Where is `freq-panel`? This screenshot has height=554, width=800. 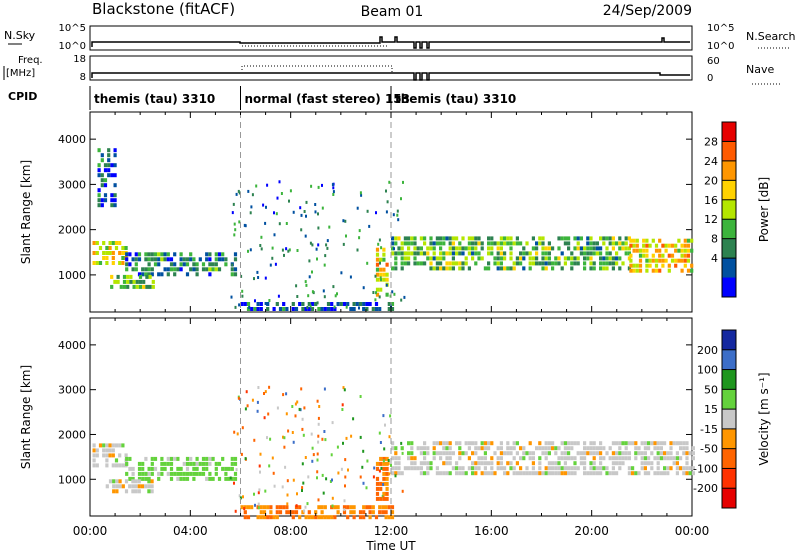
freq-panel is located at coordinates (391, 68).